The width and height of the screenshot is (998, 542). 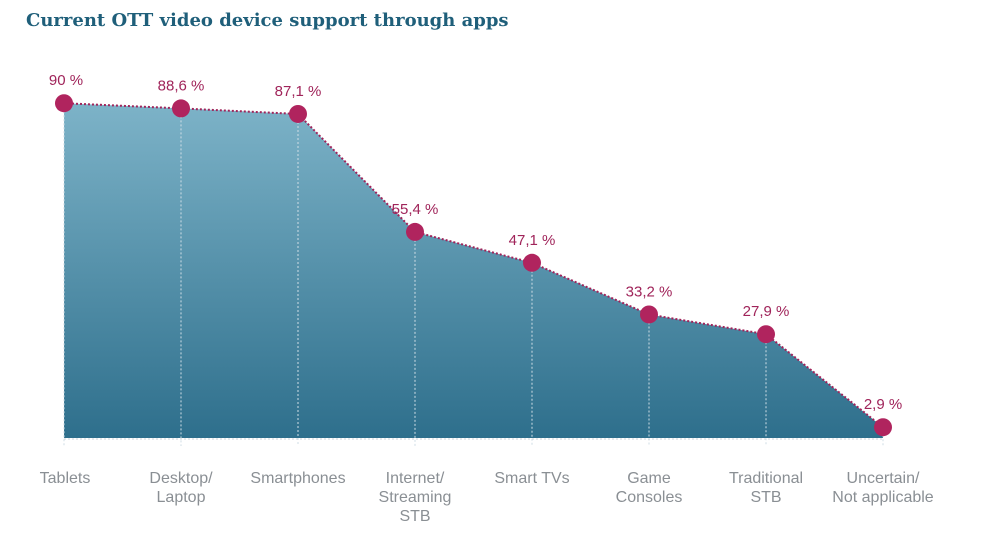 I want to click on x-tick-label: Smartphones, so click(x=297, y=478).